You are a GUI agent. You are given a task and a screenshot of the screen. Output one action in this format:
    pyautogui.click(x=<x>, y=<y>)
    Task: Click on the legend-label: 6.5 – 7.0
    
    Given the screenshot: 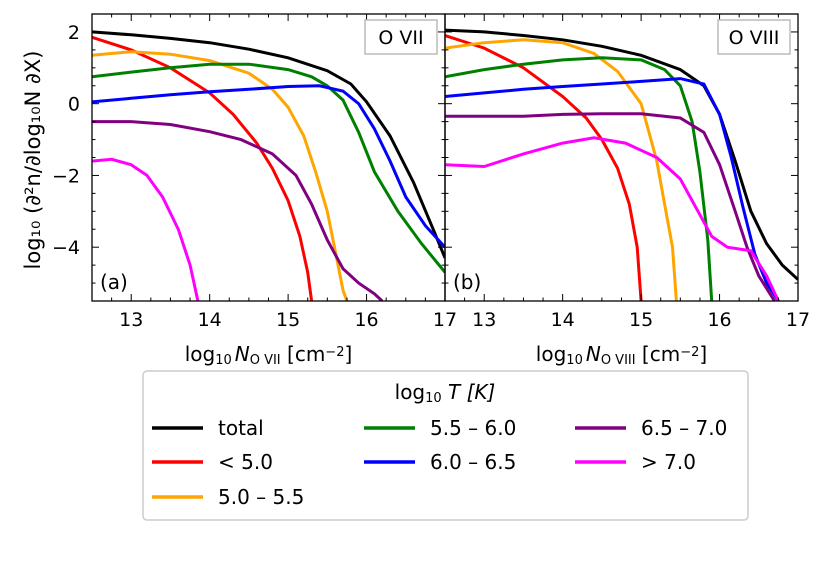 What is the action you would take?
    pyautogui.click(x=684, y=428)
    